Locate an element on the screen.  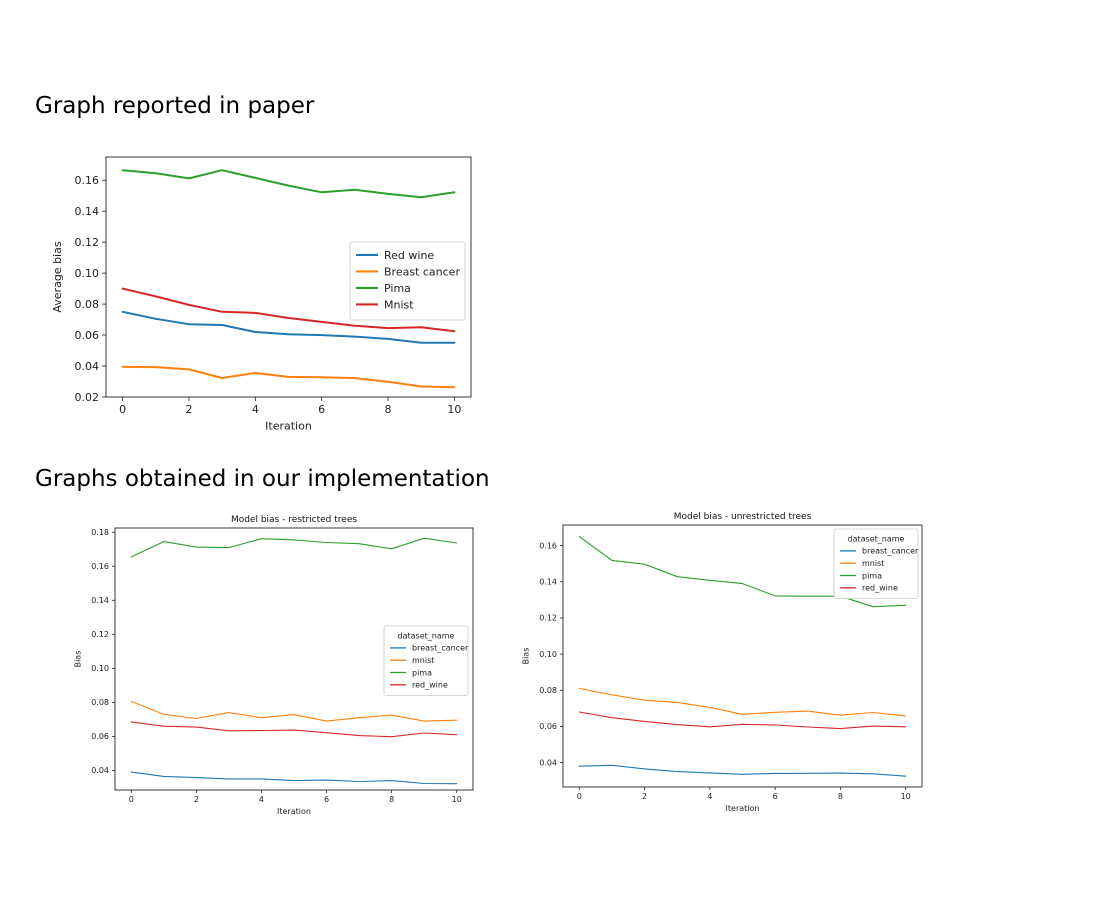
y-tick-label: 0.18 is located at coordinates (100, 532).